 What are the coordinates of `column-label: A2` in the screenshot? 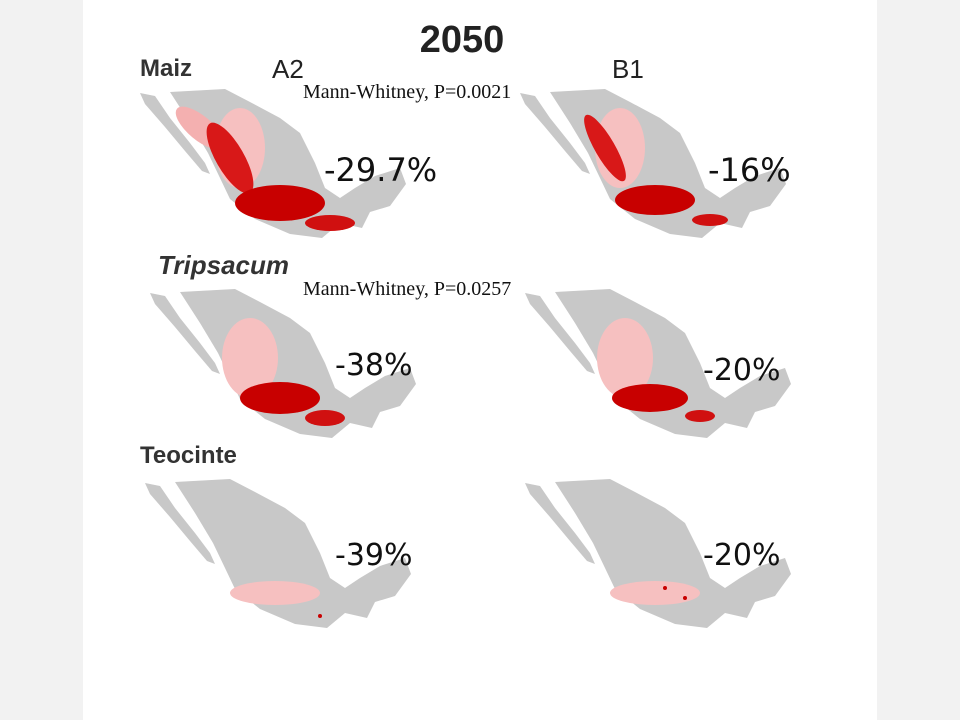 It's located at (288, 69).